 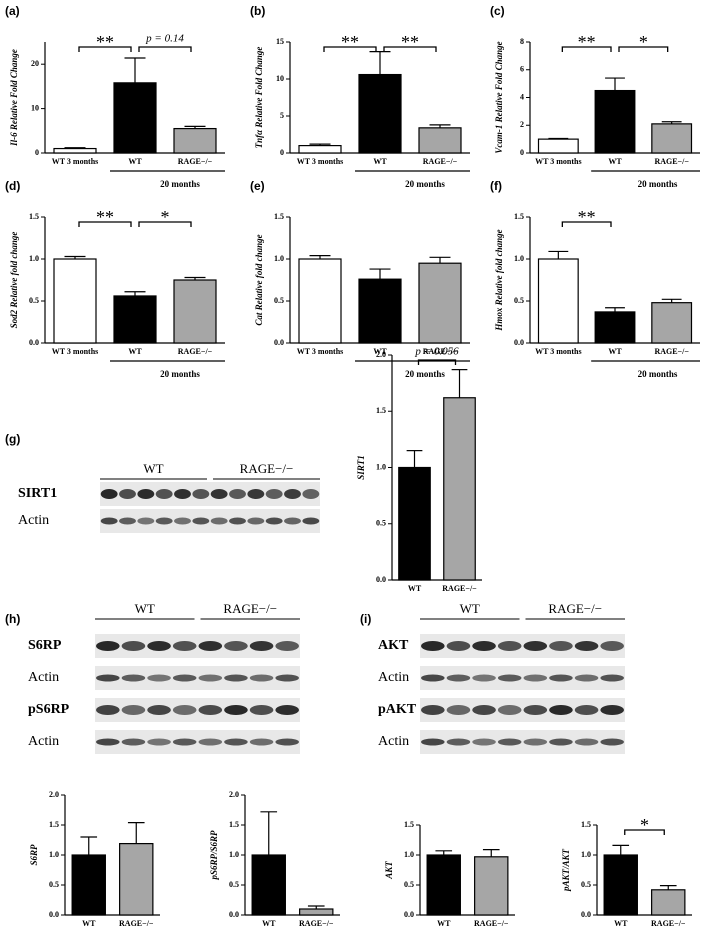 I want to click on panel-label: (g), so click(x=12, y=439).